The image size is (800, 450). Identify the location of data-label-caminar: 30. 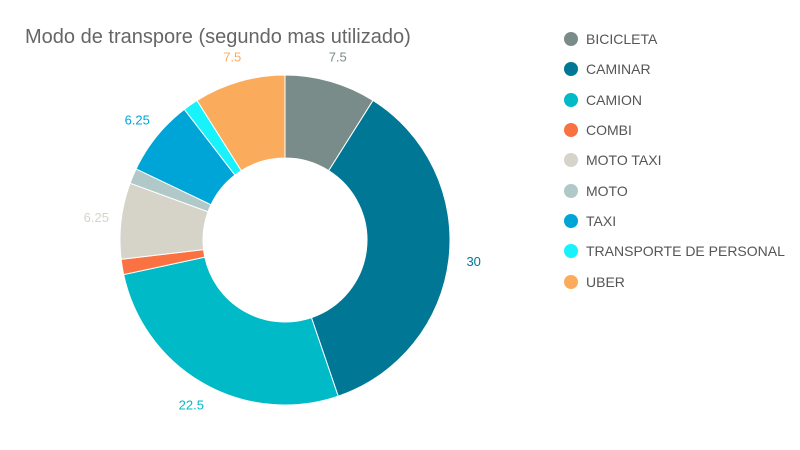
(473, 261).